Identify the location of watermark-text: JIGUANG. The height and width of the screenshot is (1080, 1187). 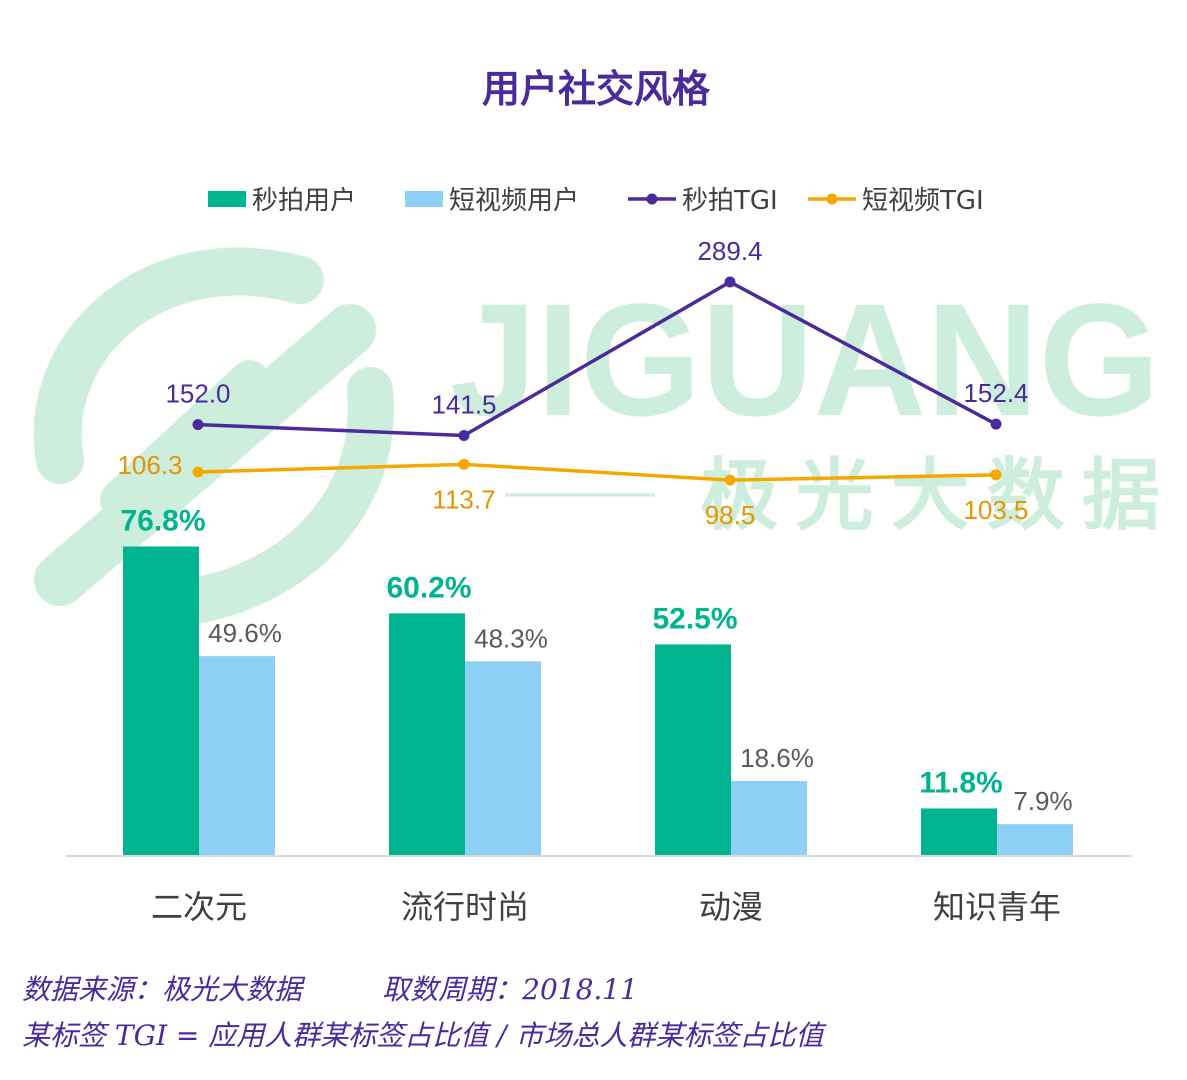
(805, 359).